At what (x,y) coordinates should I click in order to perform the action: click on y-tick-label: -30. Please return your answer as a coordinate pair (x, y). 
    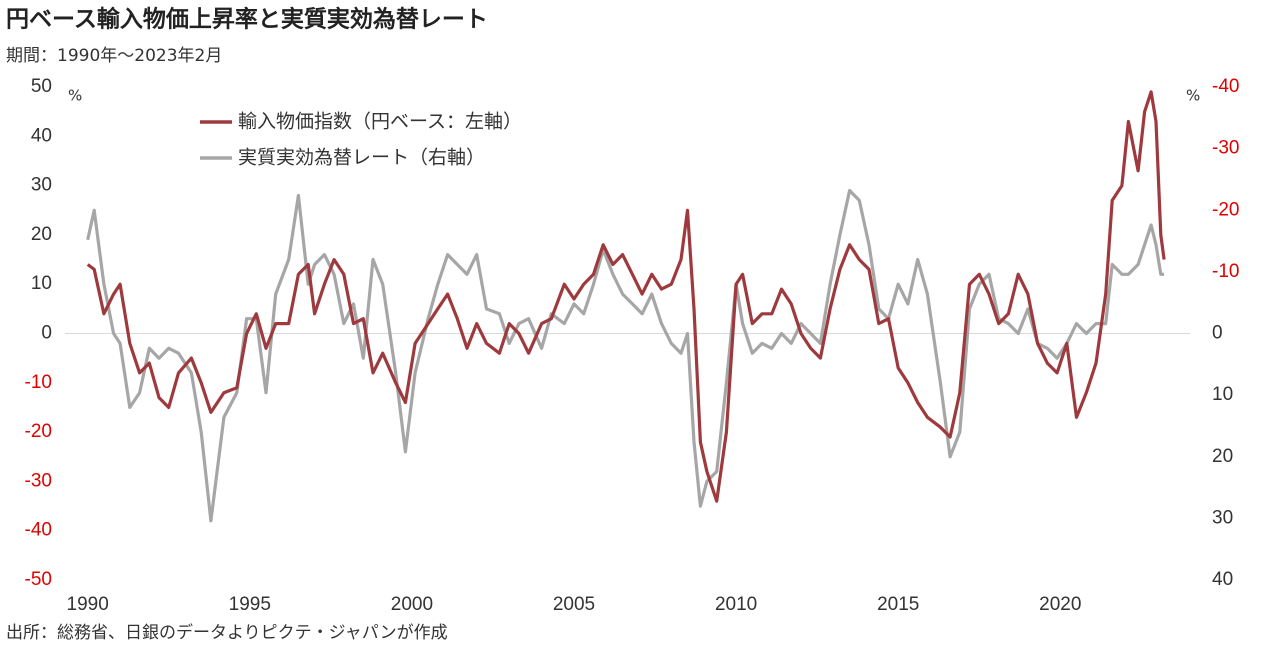
    Looking at the image, I should click on (38, 480).